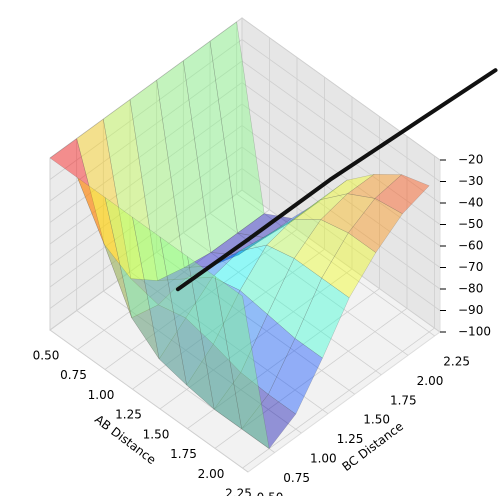  I want to click on tick-label: −30, so click(470, 181).